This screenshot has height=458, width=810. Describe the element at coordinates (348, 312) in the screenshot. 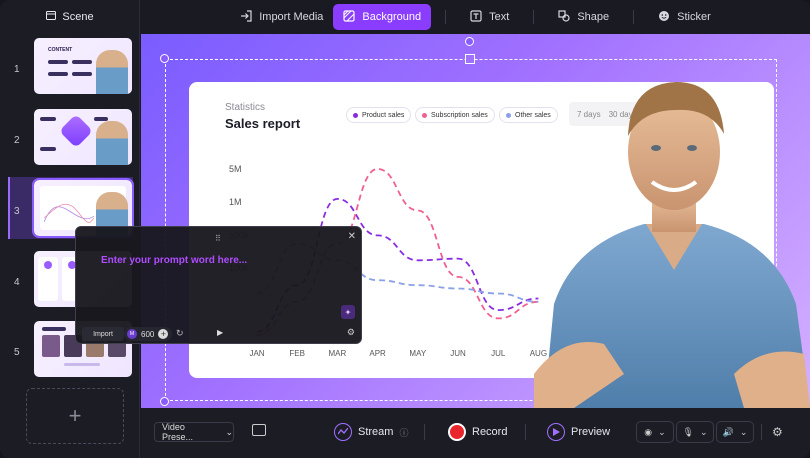

I see `magic-wand-icon: ✦` at that location.